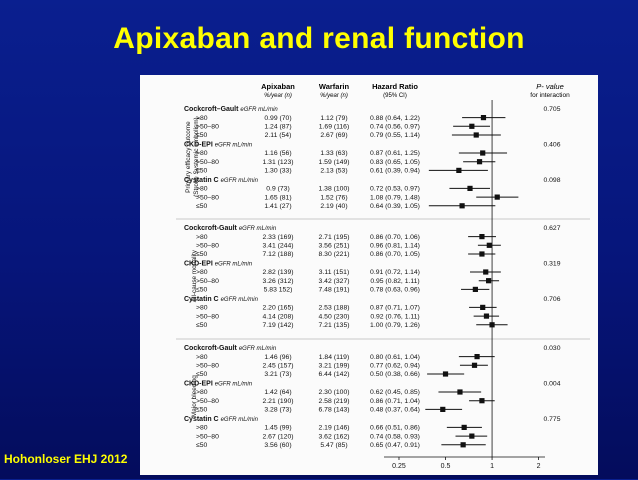  What do you see at coordinates (551, 263) in the screenshot?
I see `p-interaction-value: 0.319` at bounding box center [551, 263].